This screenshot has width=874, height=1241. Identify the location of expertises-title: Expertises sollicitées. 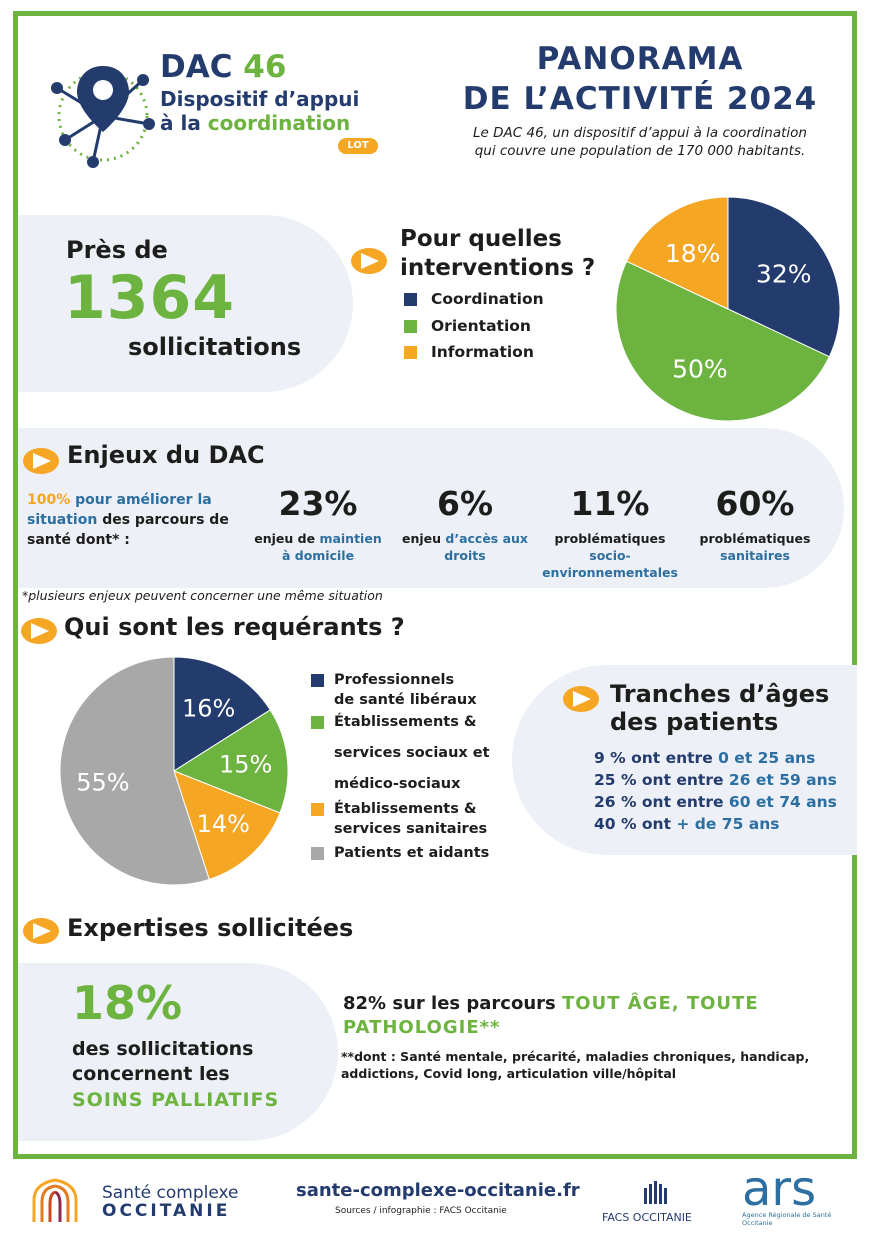
(210, 928).